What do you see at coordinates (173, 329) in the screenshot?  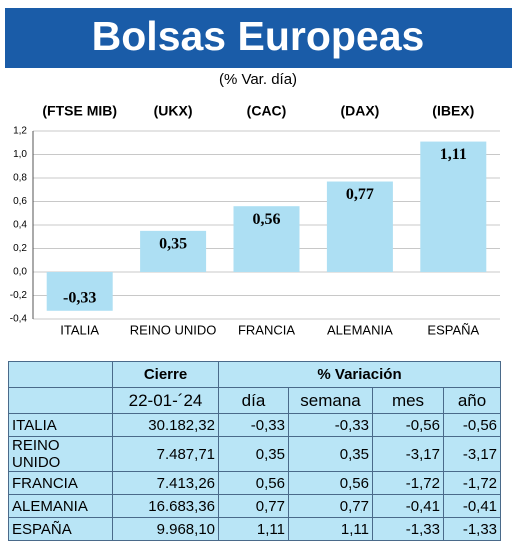 I see `x-tick-label: REINO UNIDO` at bounding box center [173, 329].